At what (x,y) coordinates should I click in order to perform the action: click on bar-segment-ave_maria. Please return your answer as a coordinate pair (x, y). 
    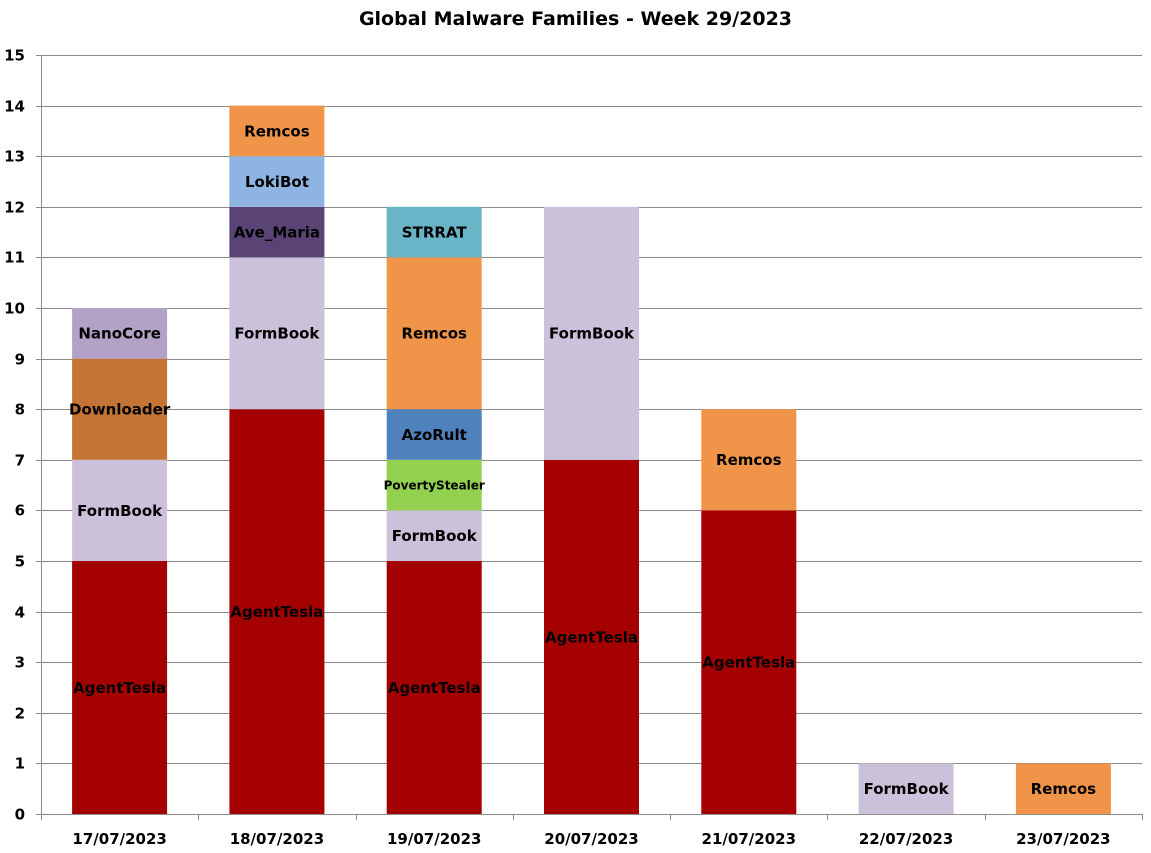
    Looking at the image, I should click on (277, 232).